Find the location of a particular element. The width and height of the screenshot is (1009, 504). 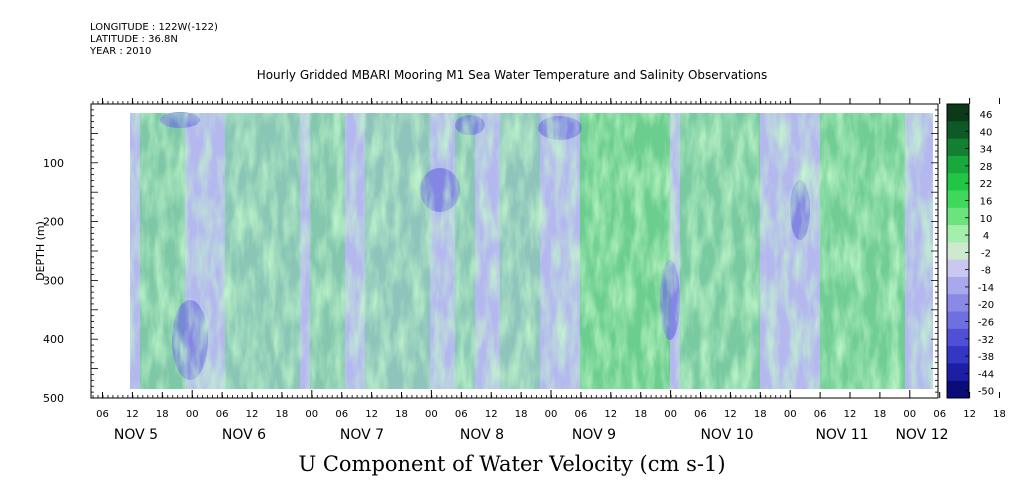

colorbar-label: 34 is located at coordinates (986, 150).